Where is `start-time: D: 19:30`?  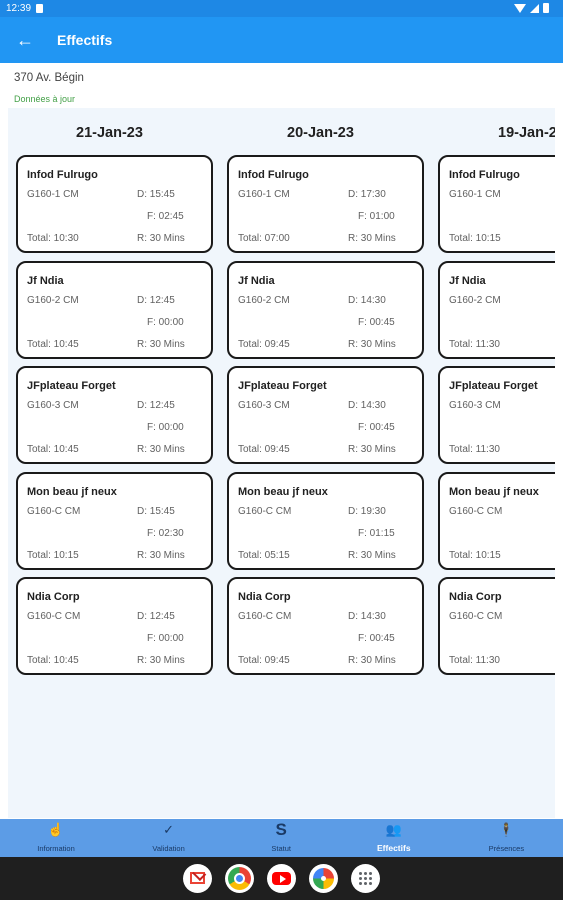
start-time: D: 19:30 is located at coordinates (367, 511).